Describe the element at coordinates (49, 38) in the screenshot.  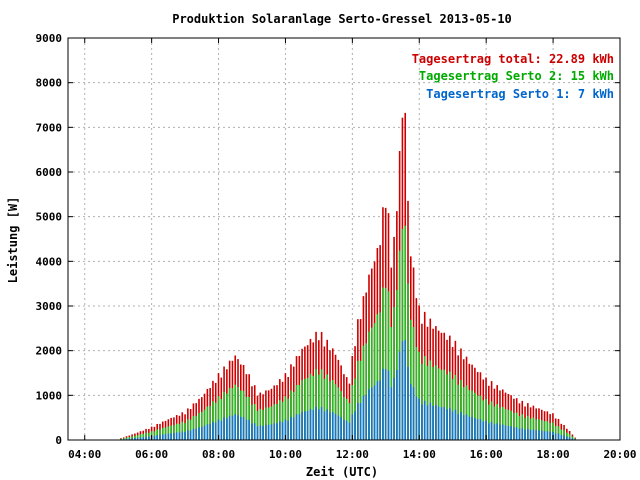
I see `y-tick-label: 9000` at that location.